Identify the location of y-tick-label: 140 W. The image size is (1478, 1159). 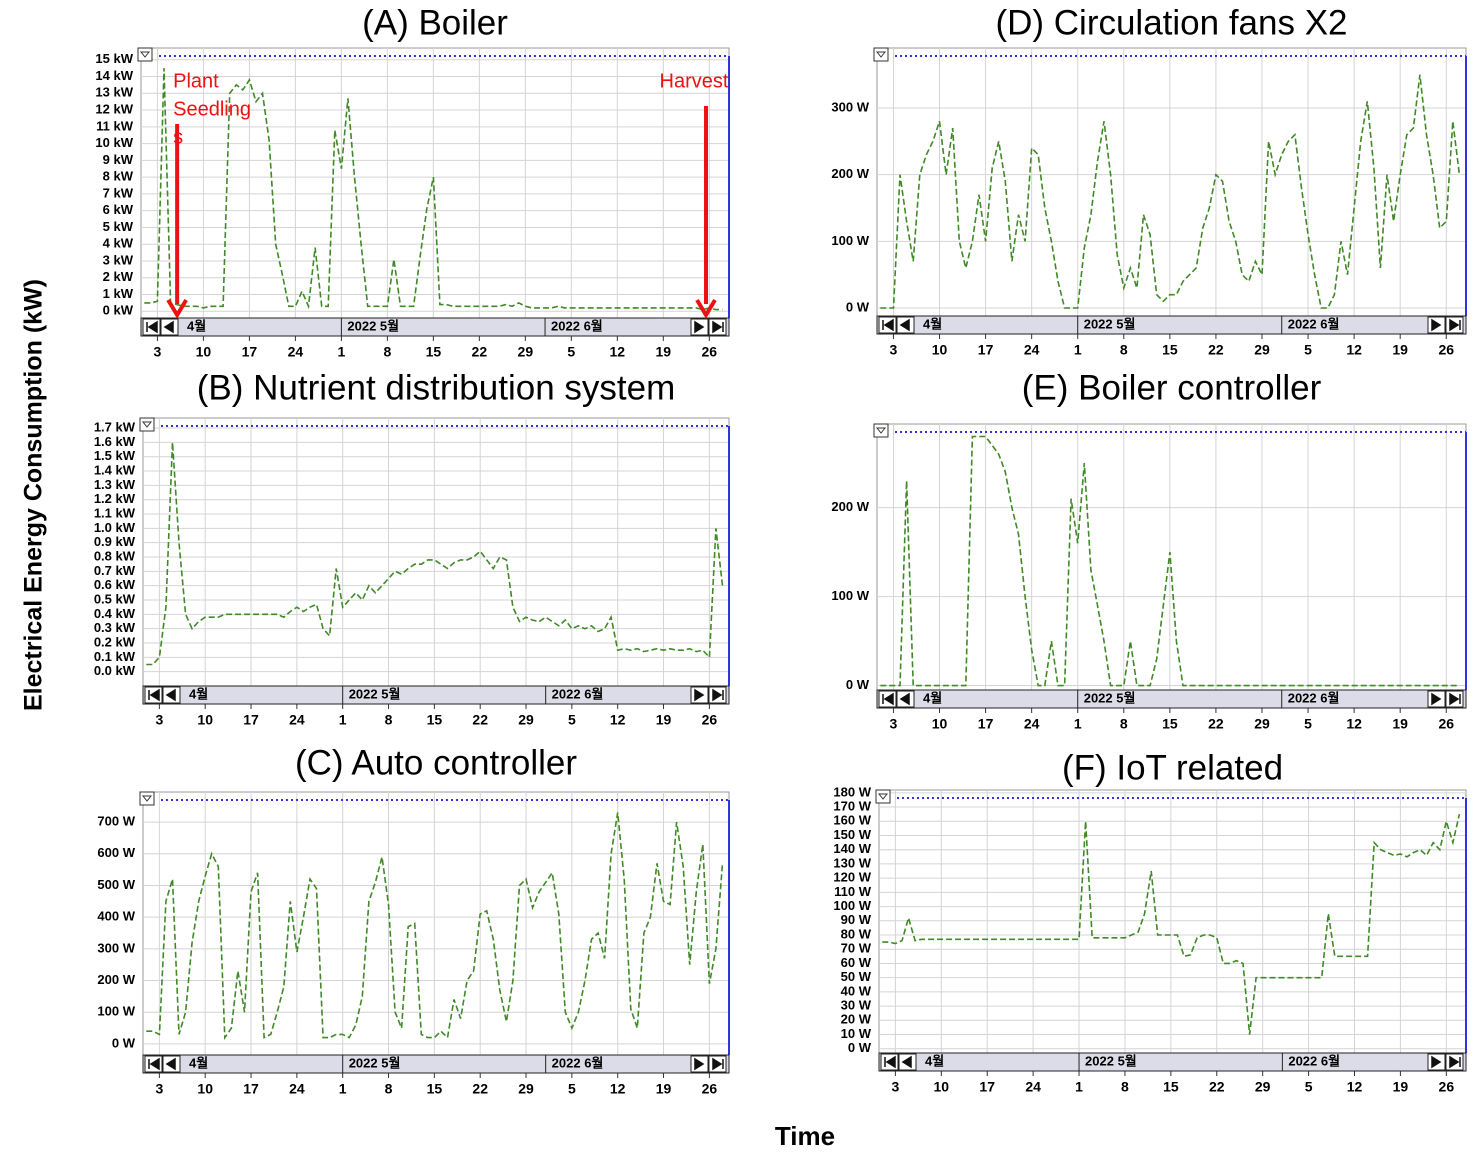
(852, 848).